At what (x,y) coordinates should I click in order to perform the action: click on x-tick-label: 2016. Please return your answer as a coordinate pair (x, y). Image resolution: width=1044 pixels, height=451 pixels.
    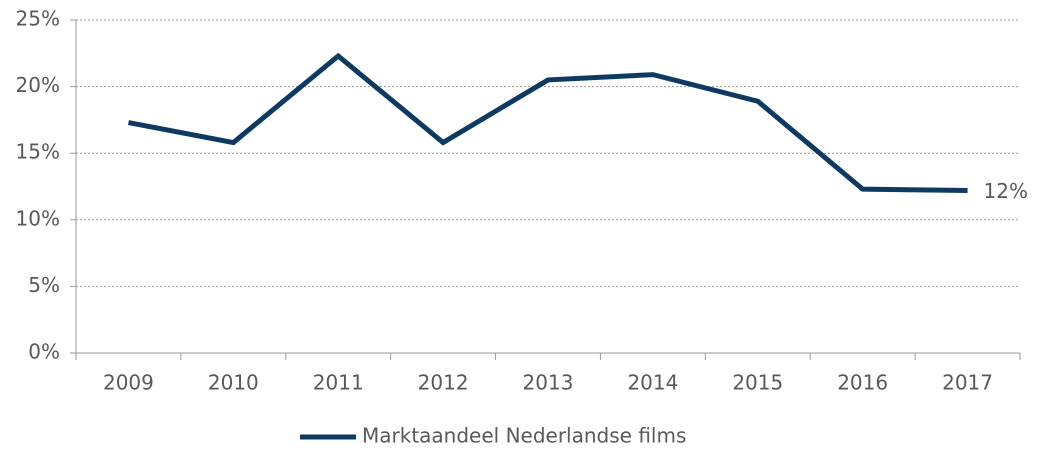
    Looking at the image, I should click on (862, 383).